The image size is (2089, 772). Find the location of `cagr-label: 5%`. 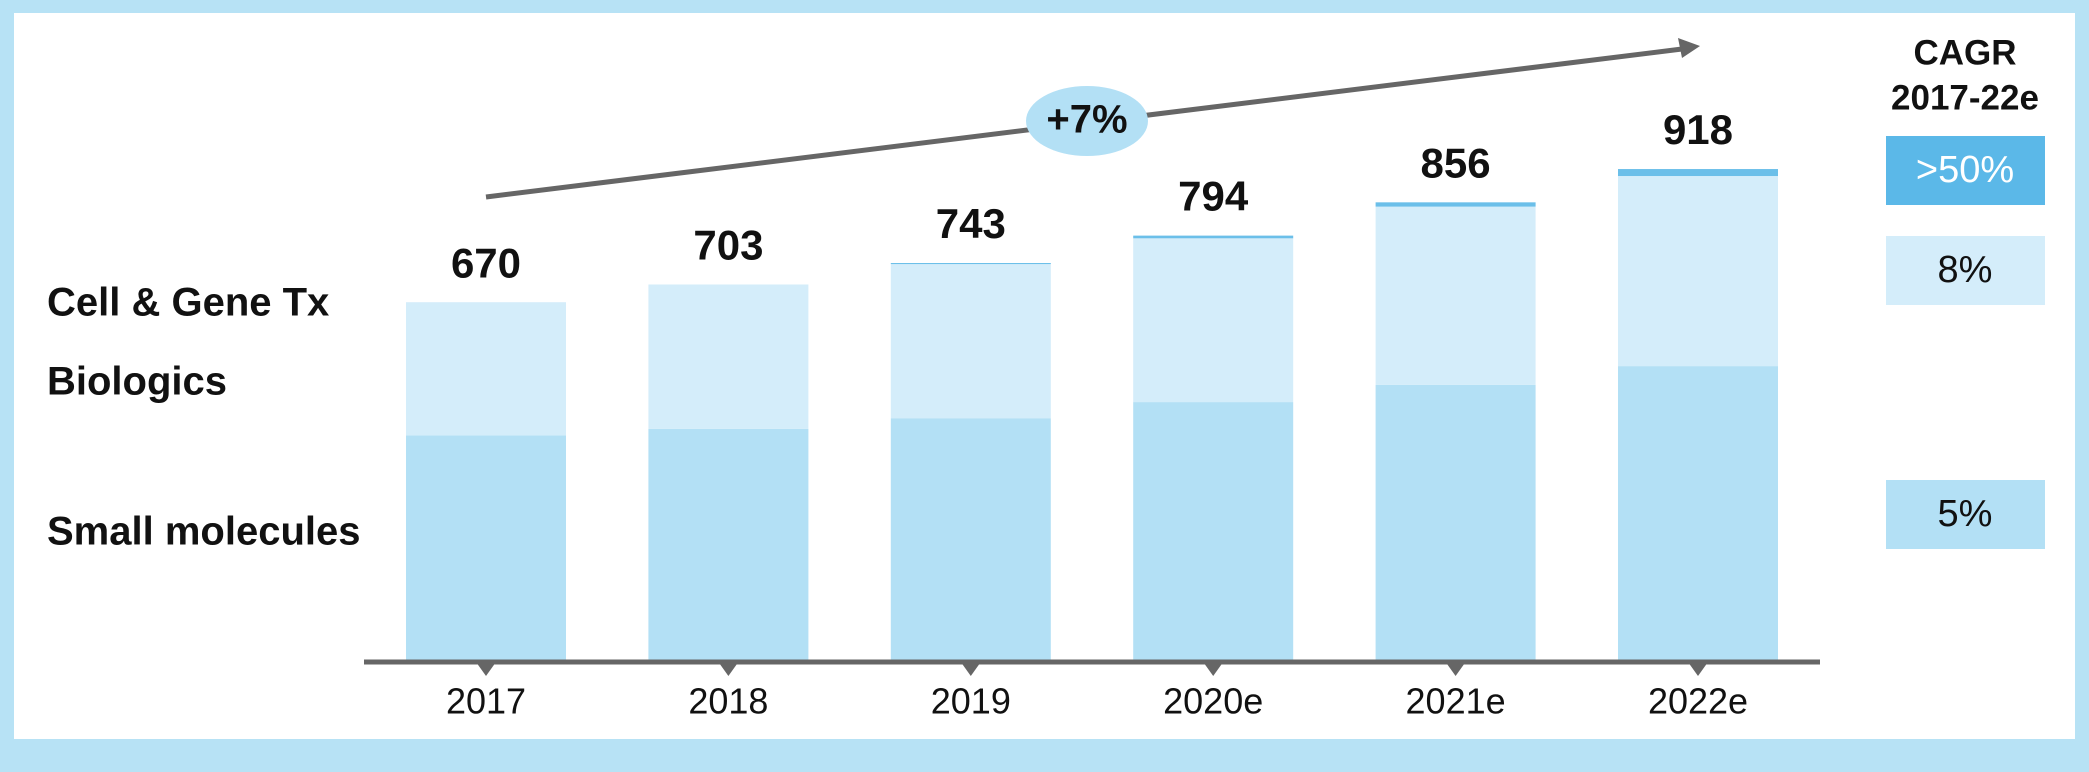

cagr-label: 5% is located at coordinates (1965, 514).